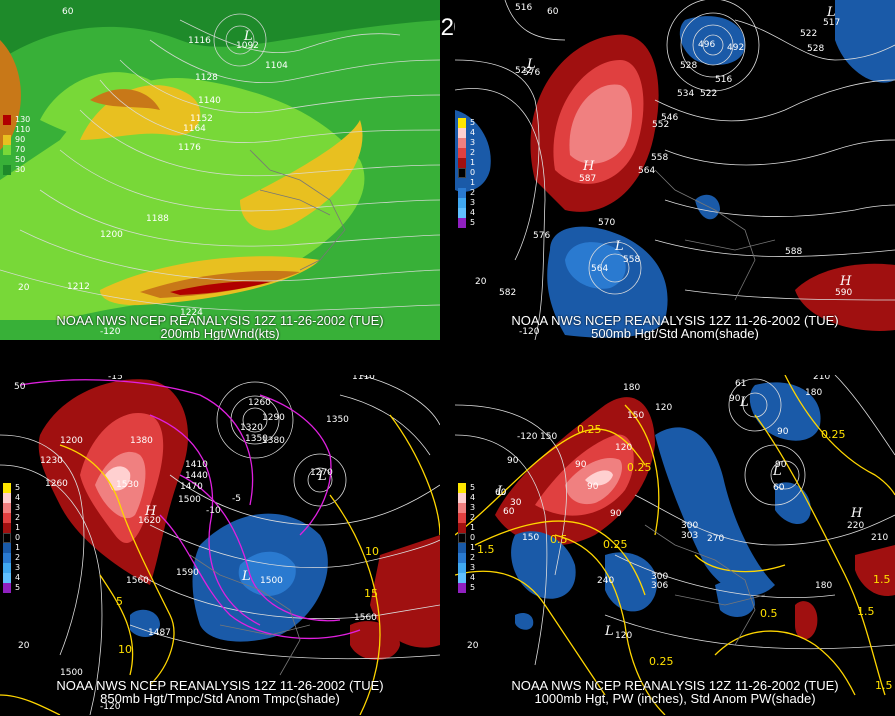 The height and width of the screenshot is (716, 895). Describe the element at coordinates (363, 378) in the screenshot. I see `svg-text: 1110` at that location.